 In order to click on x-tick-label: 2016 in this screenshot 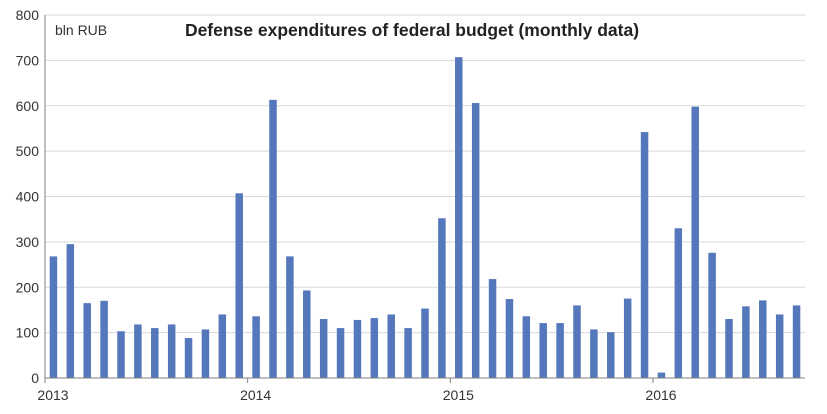, I will do `click(660, 395)`.